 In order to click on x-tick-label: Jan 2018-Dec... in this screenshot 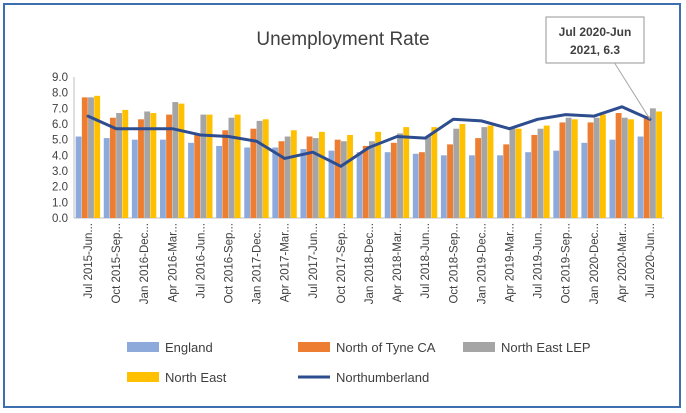, I will do `click(370, 263)`.